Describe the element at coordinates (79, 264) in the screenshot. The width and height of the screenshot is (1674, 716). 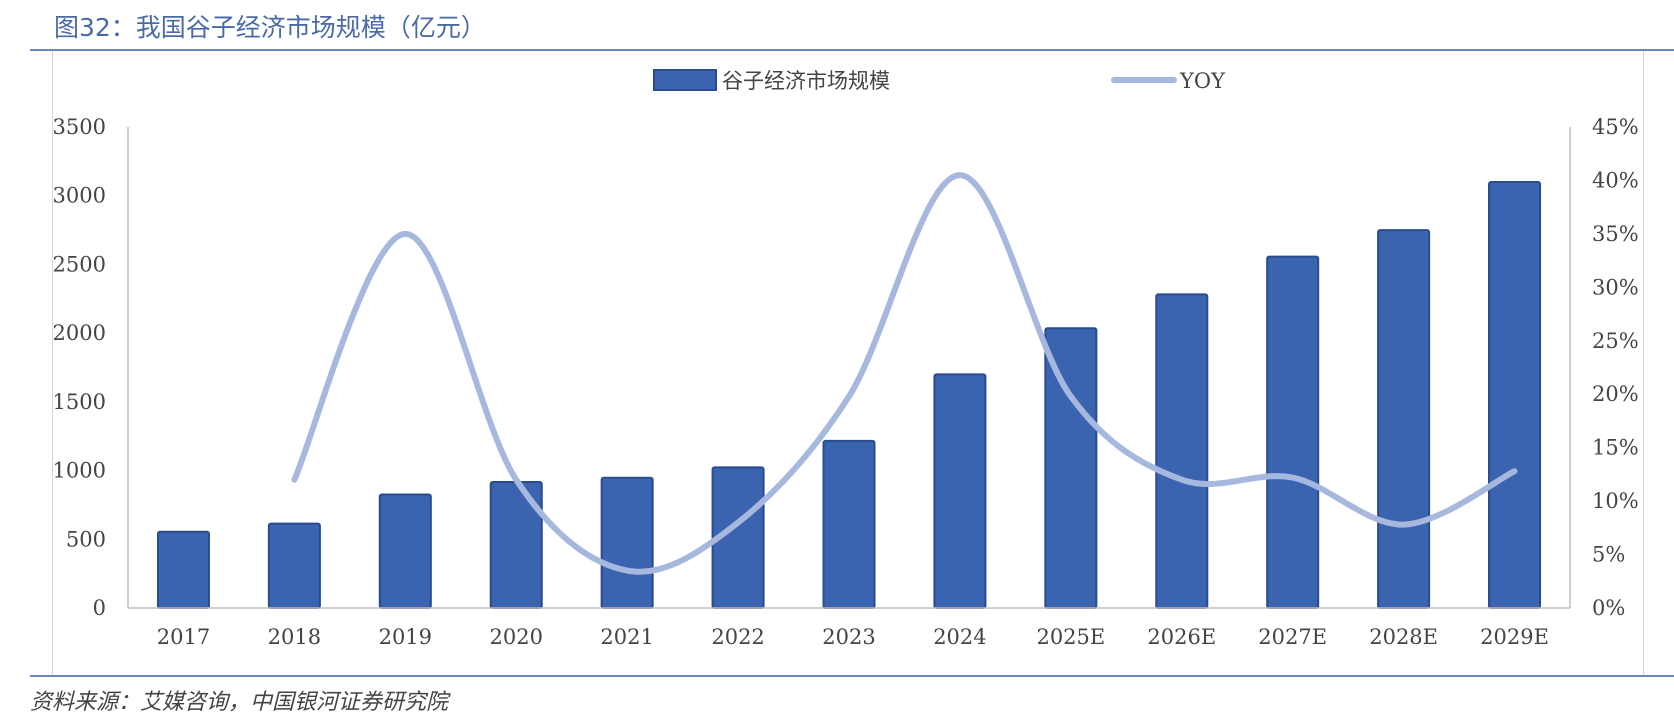
I see `left-tick-label: 2500` at that location.